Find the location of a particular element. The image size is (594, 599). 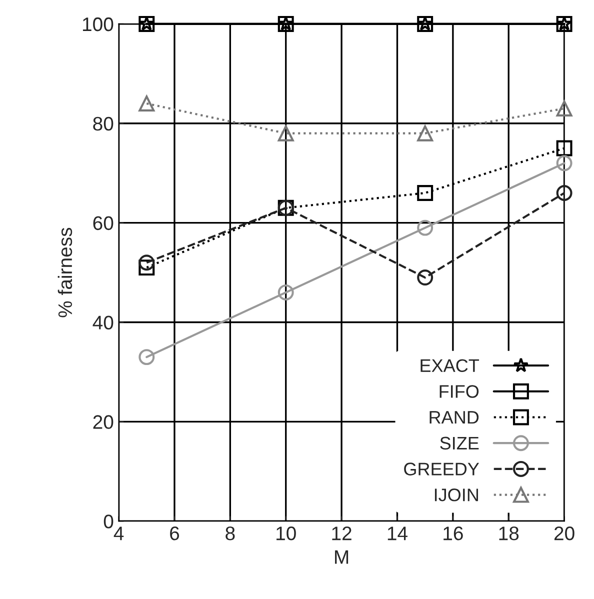

legend-label: EXACT is located at coordinates (450, 365).